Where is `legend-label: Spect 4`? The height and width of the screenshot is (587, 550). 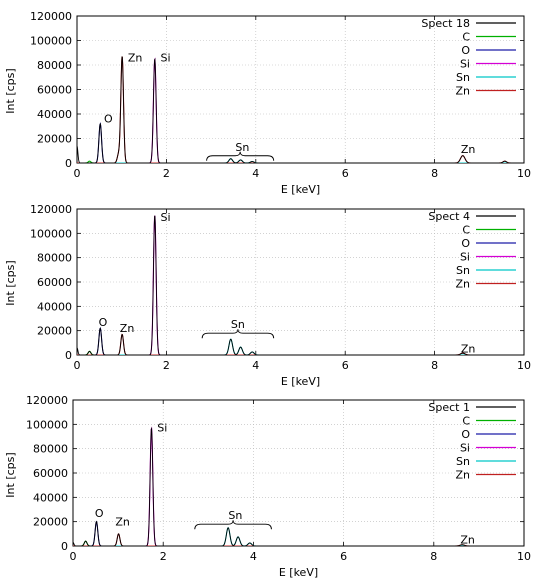
legend-label: Spect 4 is located at coordinates (449, 216).